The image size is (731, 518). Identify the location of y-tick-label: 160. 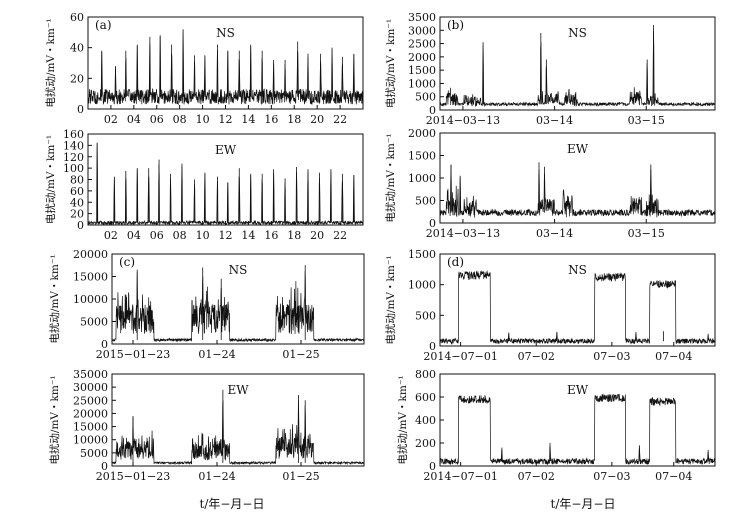
(73, 134).